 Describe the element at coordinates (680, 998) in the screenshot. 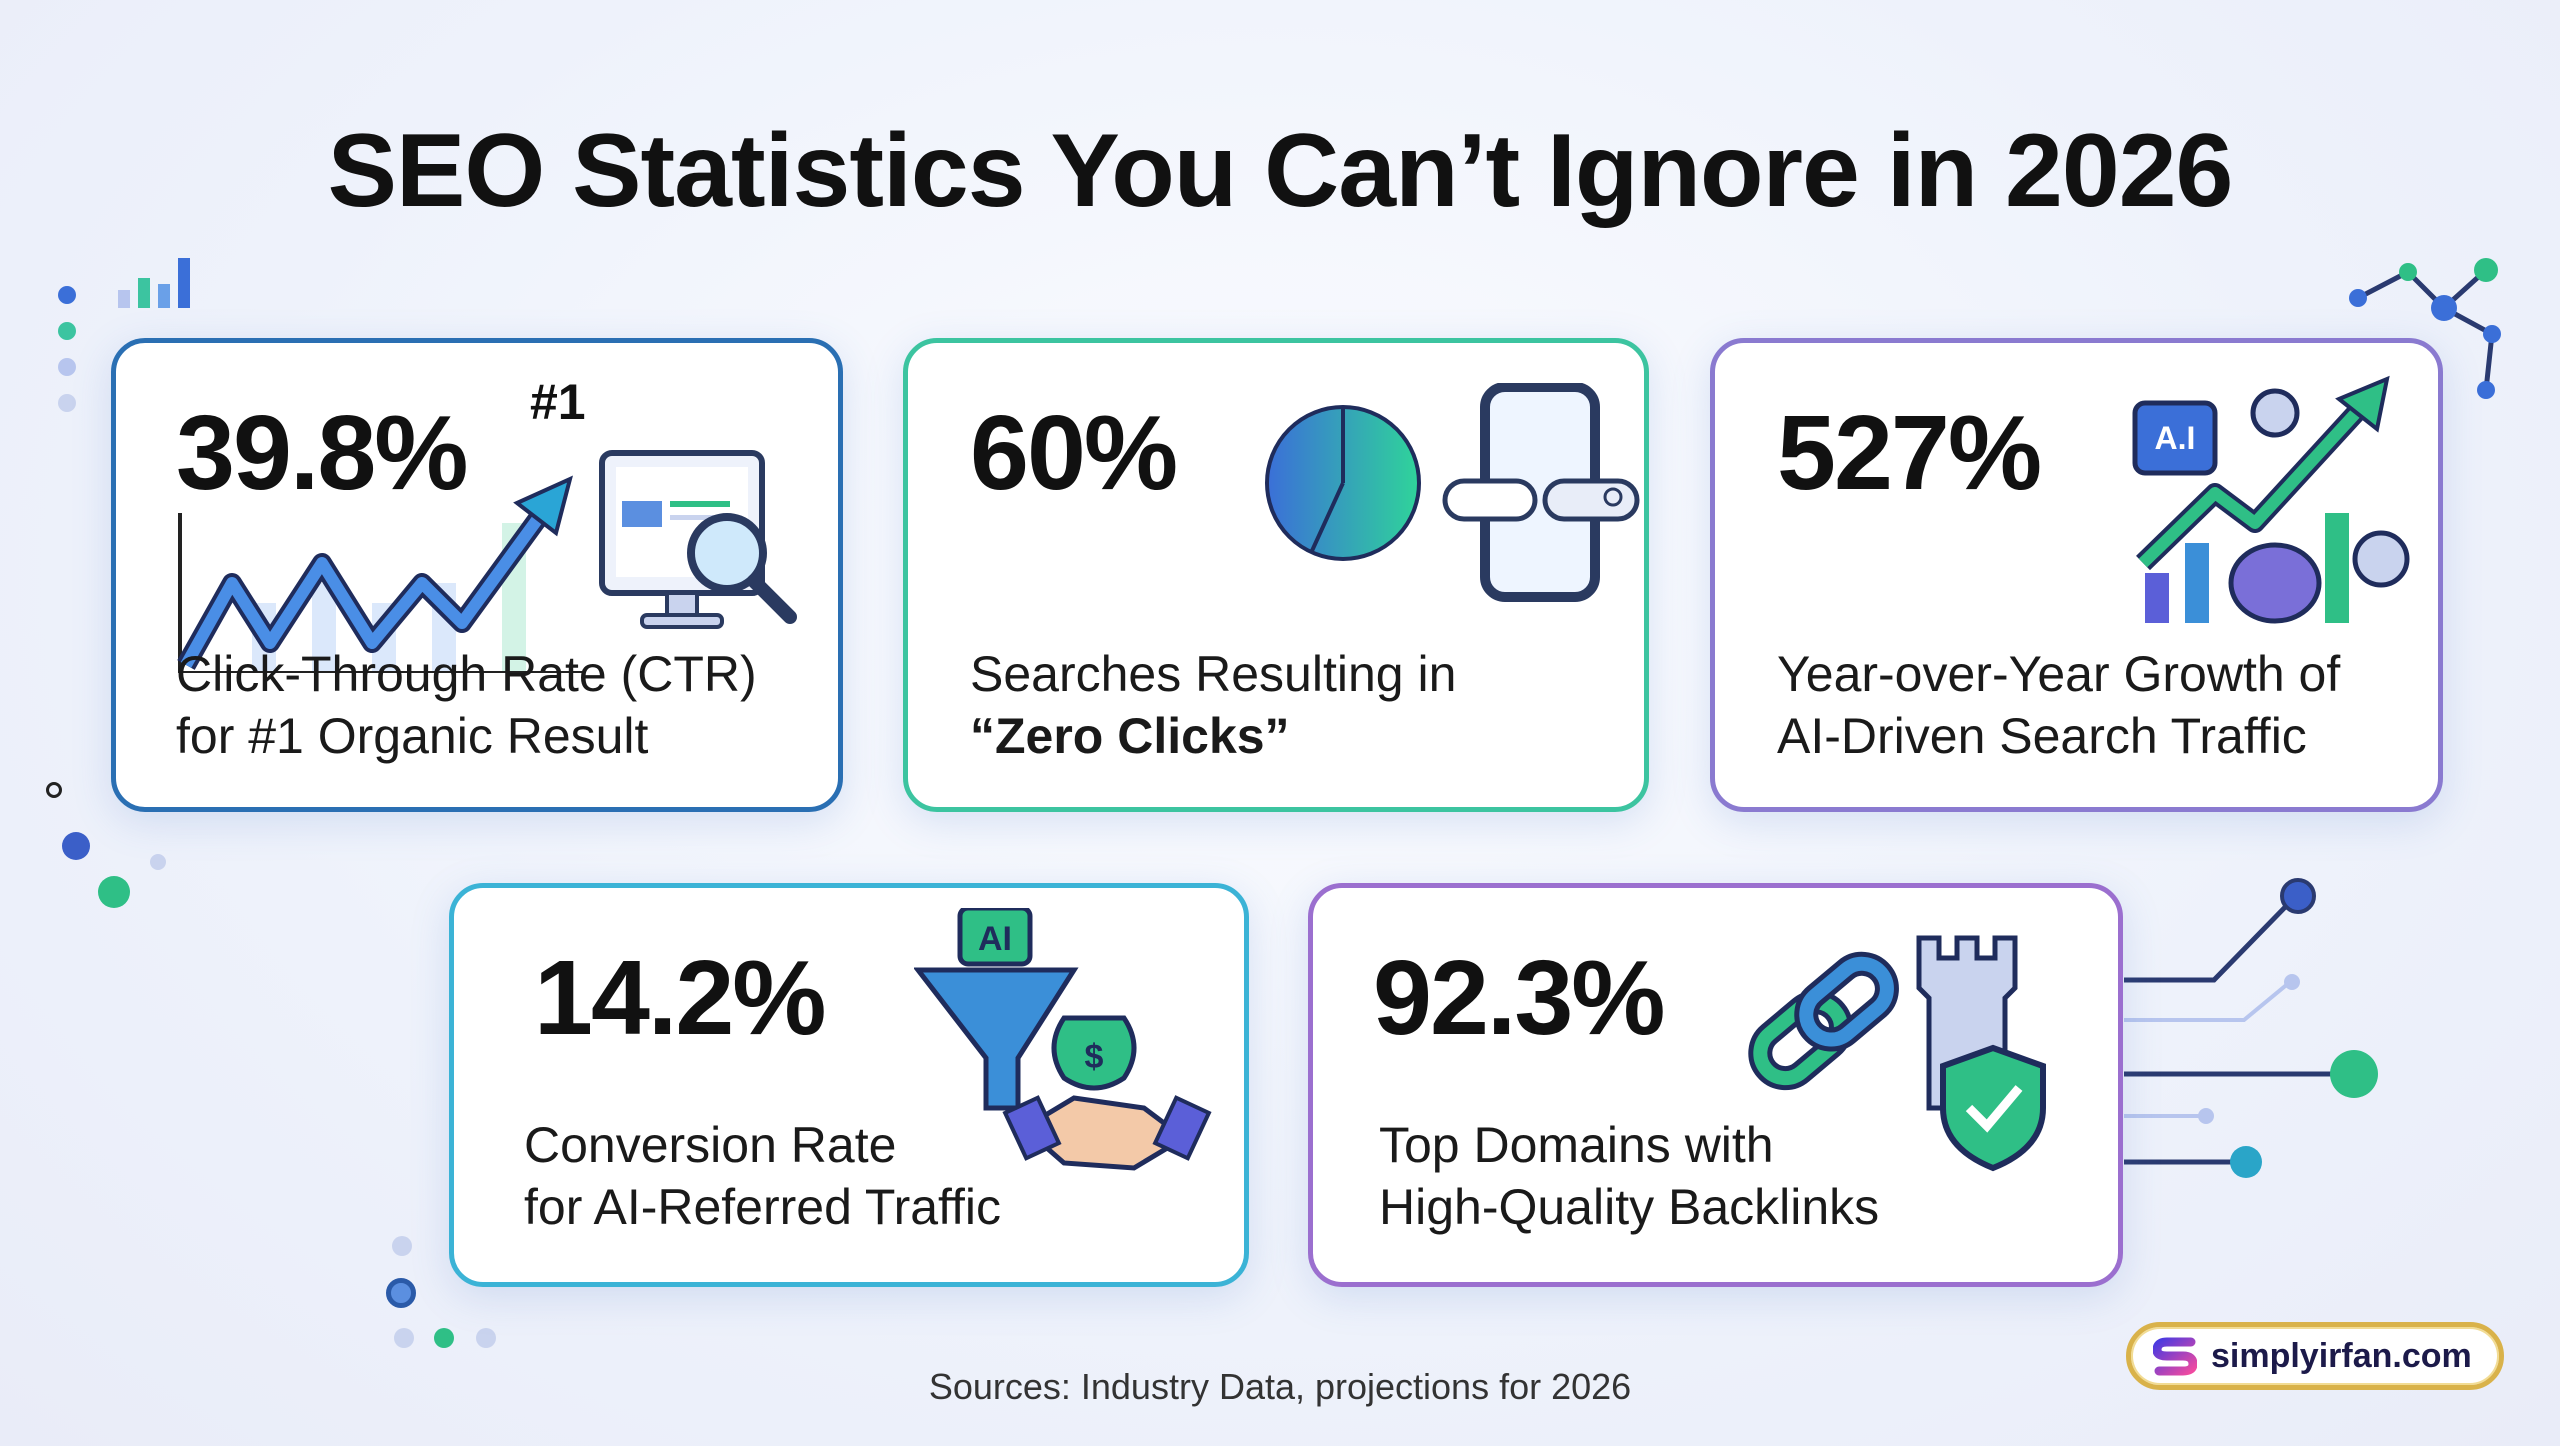

I see `stat-value: 14.2%` at that location.